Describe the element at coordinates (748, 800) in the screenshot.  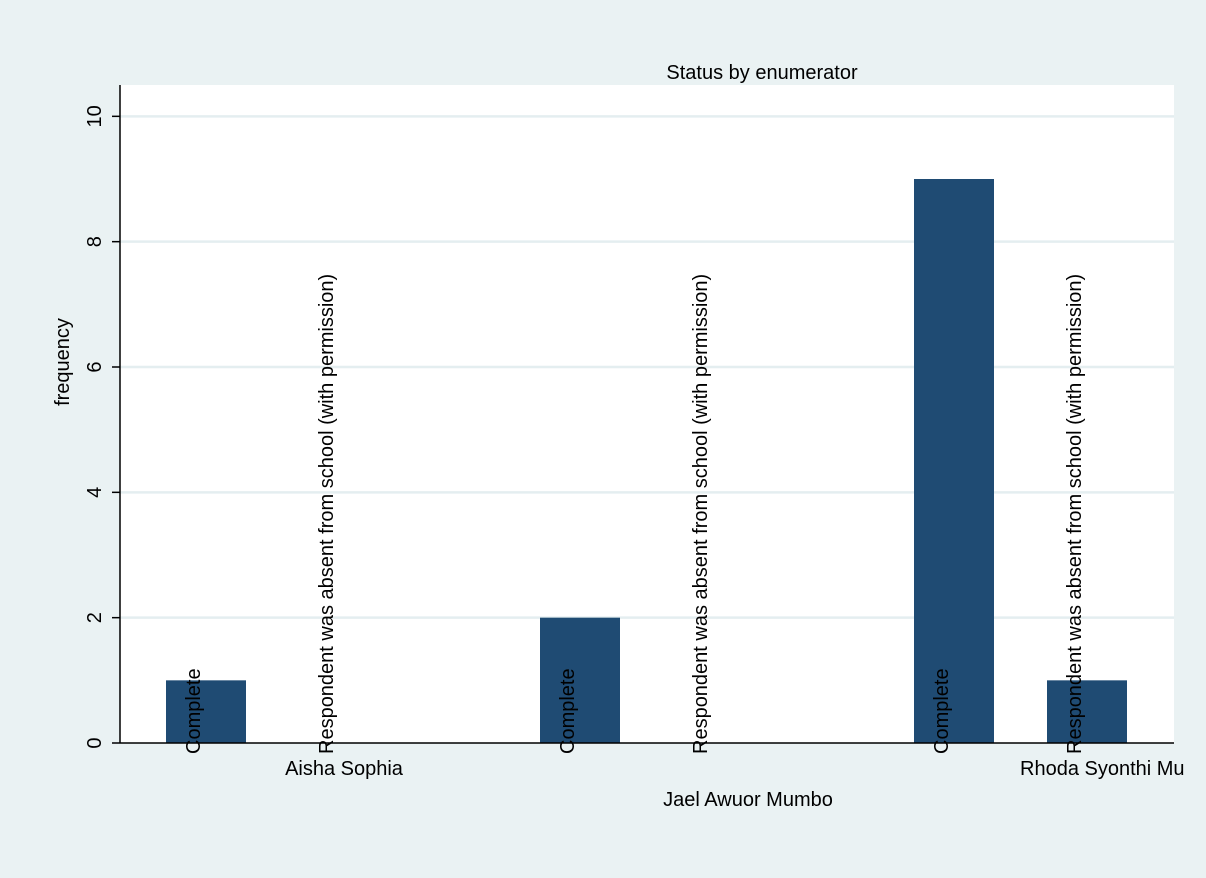
I see `group-label: Jael Awuor Mumbo` at that location.